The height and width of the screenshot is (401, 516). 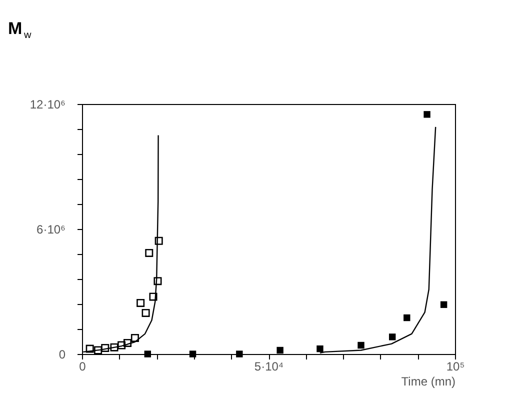 I want to click on y-tick-label: 12·10⁶, so click(x=48, y=105).